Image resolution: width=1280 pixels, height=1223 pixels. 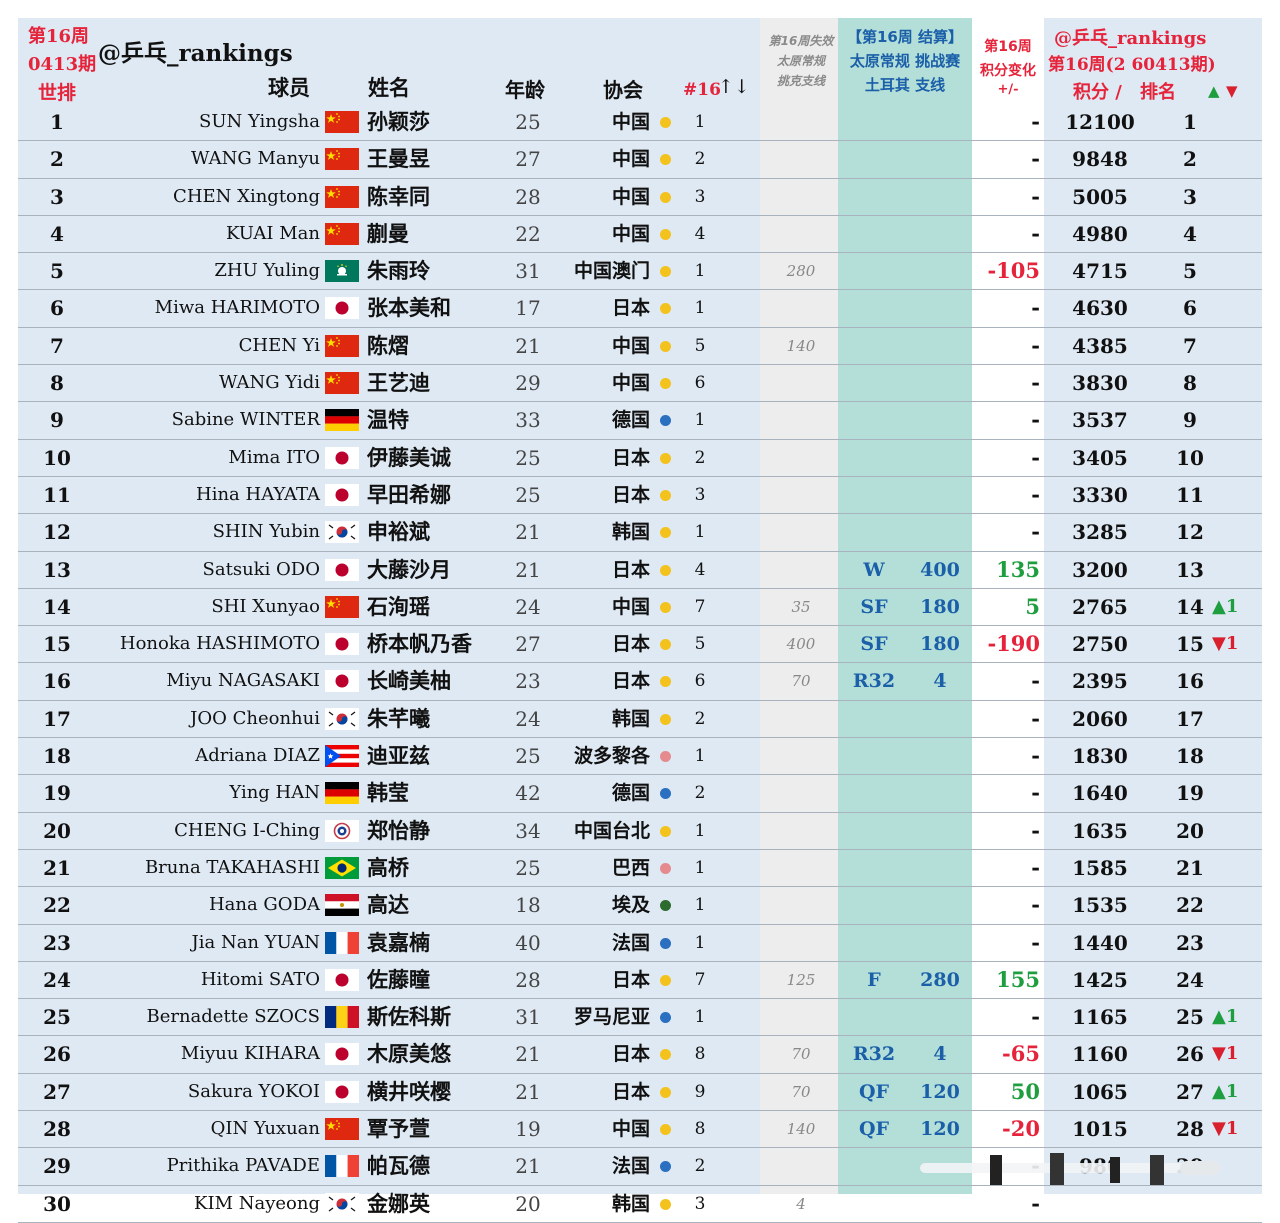 What do you see at coordinates (1190, 420) in the screenshot?
I see `new-rank: 9` at bounding box center [1190, 420].